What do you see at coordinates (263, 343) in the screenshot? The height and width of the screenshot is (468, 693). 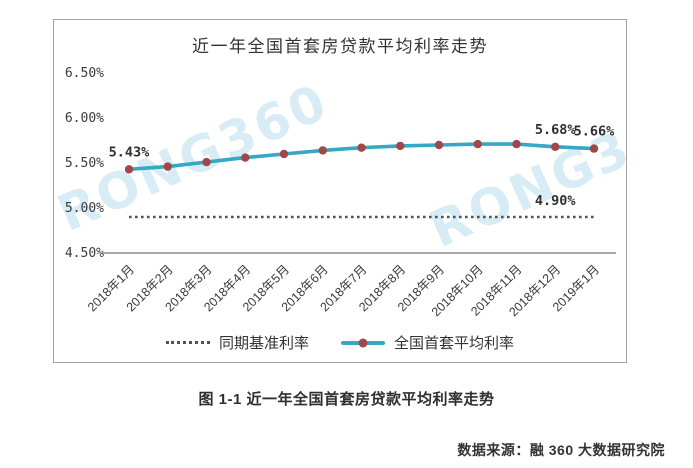 I see `legend-label-baseline: 同期基准利率` at bounding box center [263, 343].